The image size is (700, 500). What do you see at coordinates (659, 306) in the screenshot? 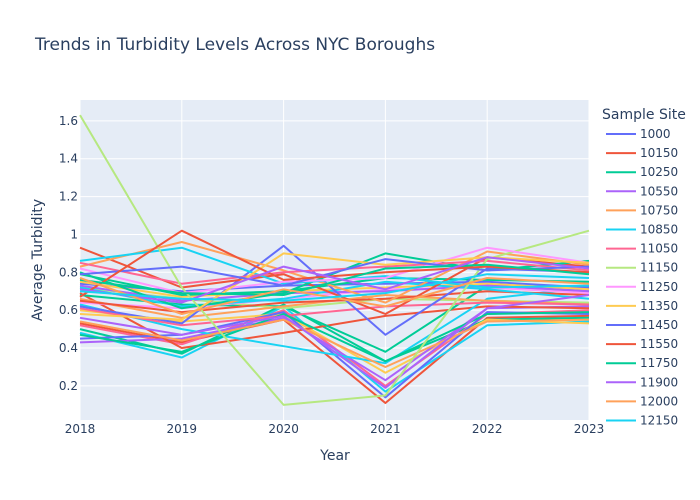
I see `legend-label: 11350` at bounding box center [659, 306].